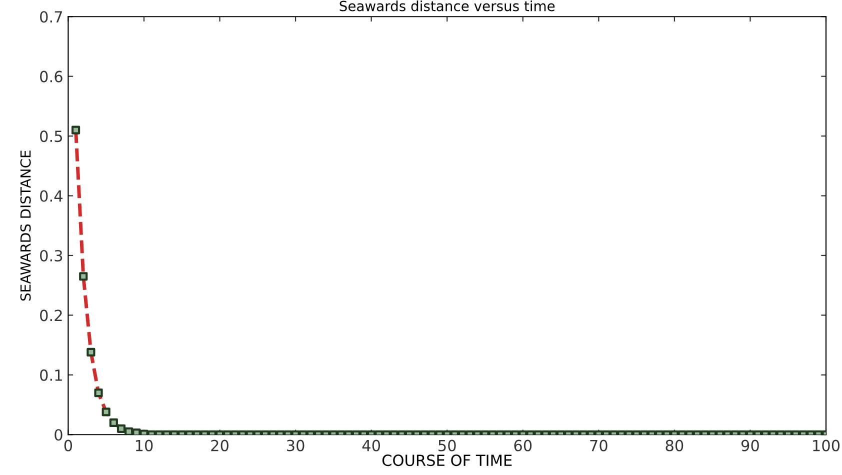 The height and width of the screenshot is (475, 842). What do you see at coordinates (25, 225) in the screenshot?
I see `y-axis-title: SEAWARDS DISTANCE` at bounding box center [25, 225].